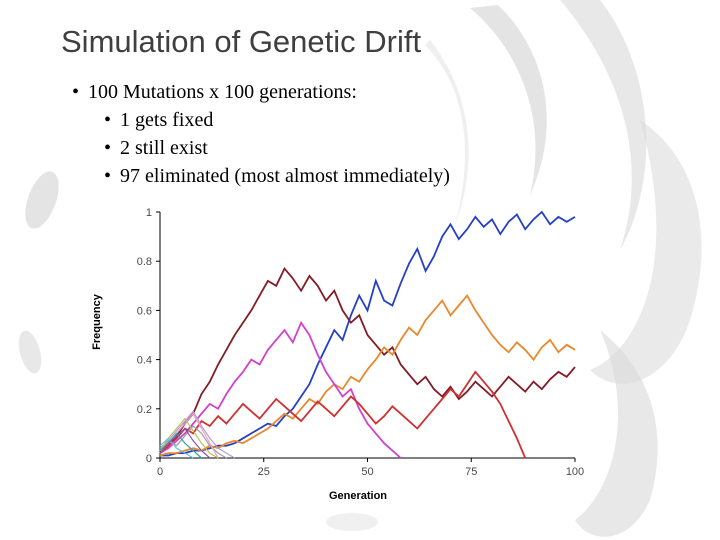  What do you see at coordinates (149, 213) in the screenshot?
I see `y-tick-label: 1` at bounding box center [149, 213].